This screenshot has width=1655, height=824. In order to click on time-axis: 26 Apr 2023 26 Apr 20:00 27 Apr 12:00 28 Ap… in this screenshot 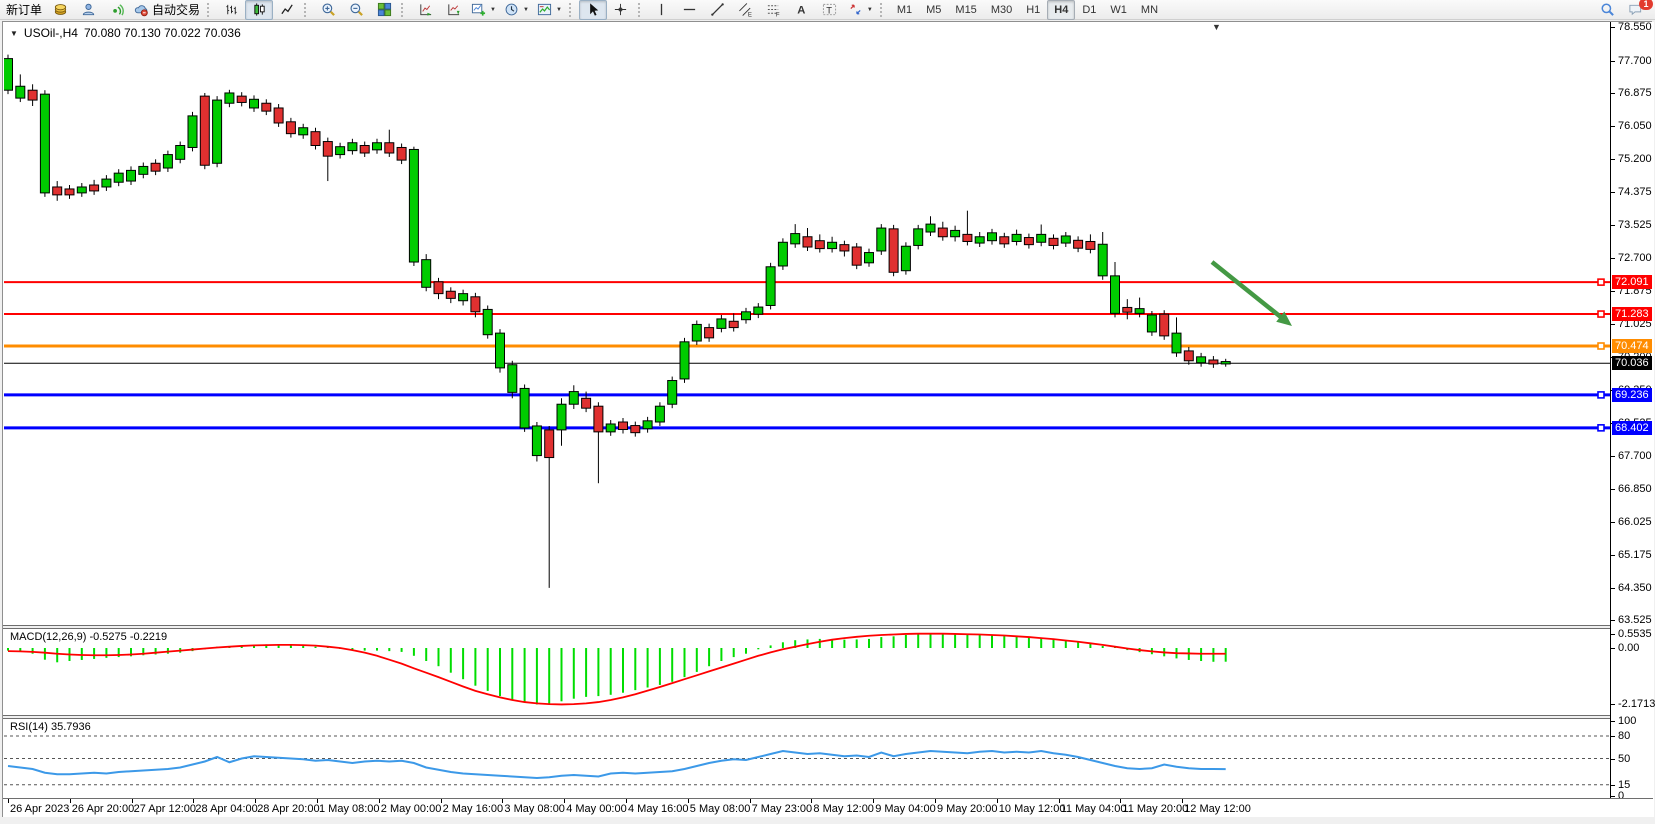, I will do `click(828, 807)`.